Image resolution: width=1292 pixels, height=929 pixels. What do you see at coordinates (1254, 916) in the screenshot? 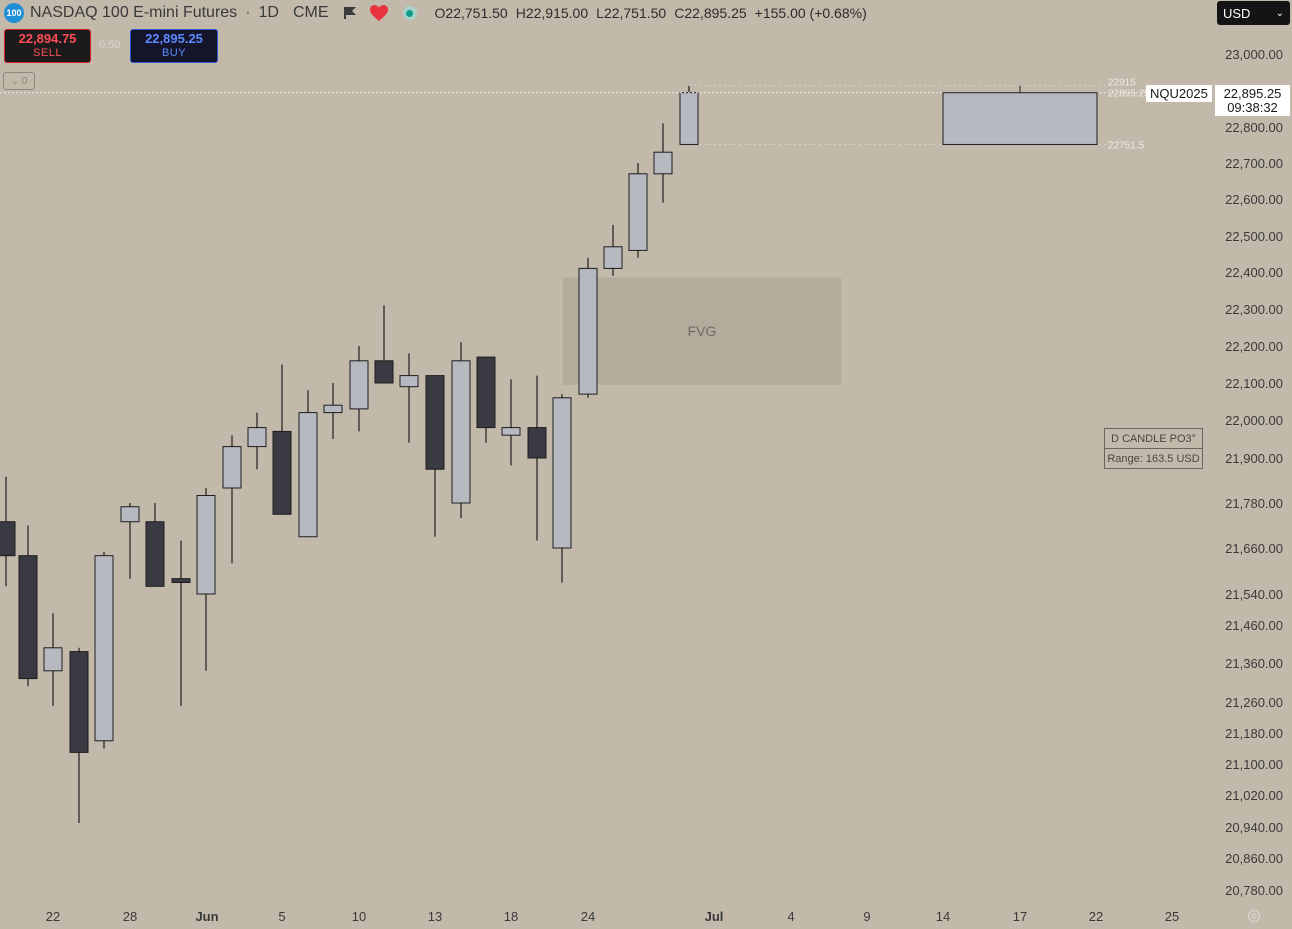
I see `settings-icon` at bounding box center [1254, 916].